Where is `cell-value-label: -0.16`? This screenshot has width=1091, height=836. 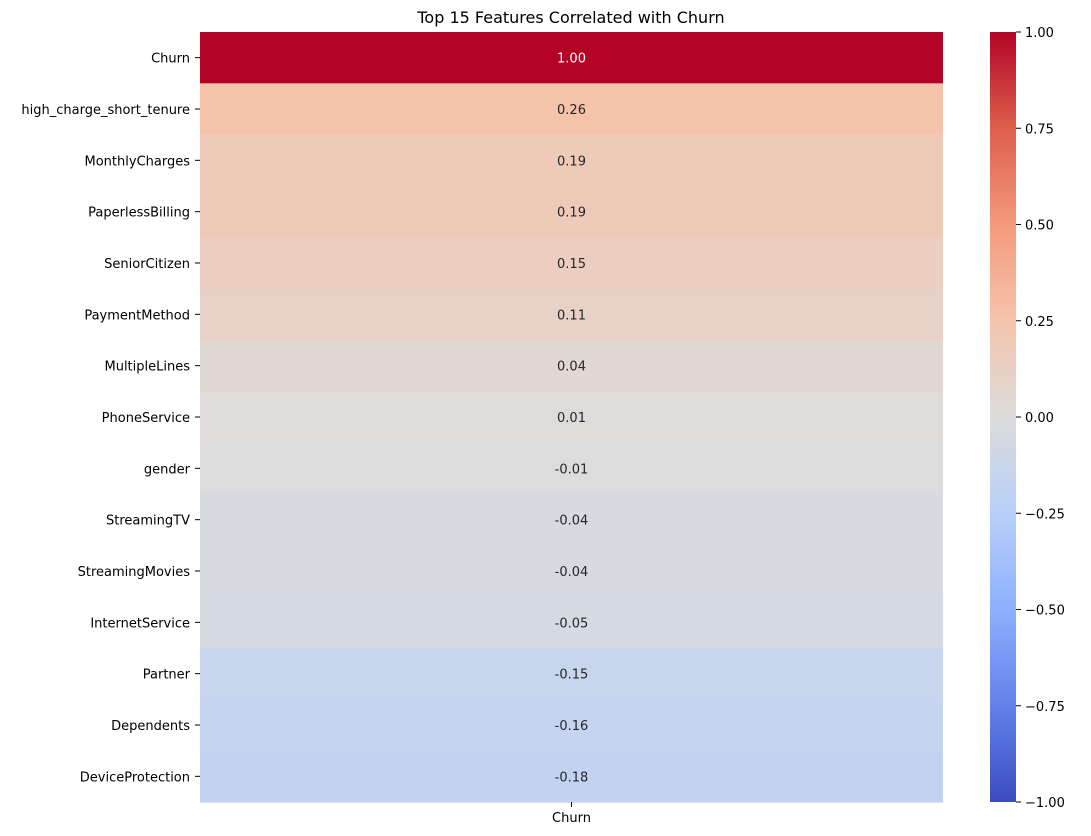
cell-value-label: -0.16 is located at coordinates (572, 726).